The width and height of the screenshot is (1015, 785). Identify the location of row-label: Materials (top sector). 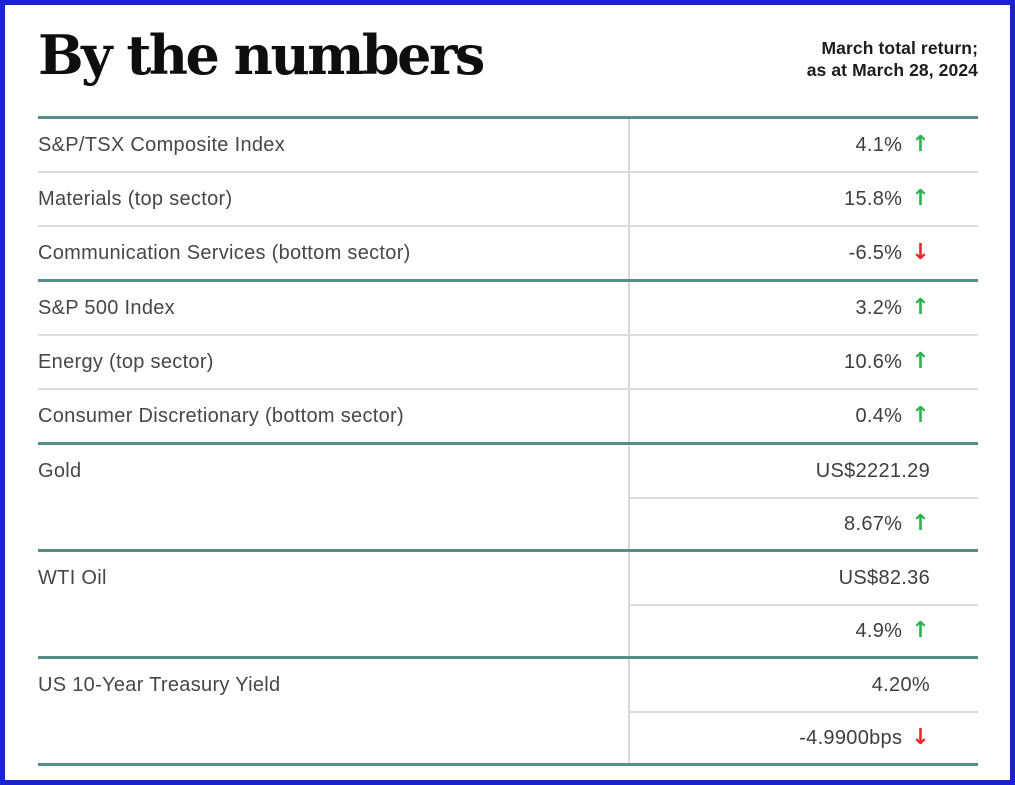
(135, 198).